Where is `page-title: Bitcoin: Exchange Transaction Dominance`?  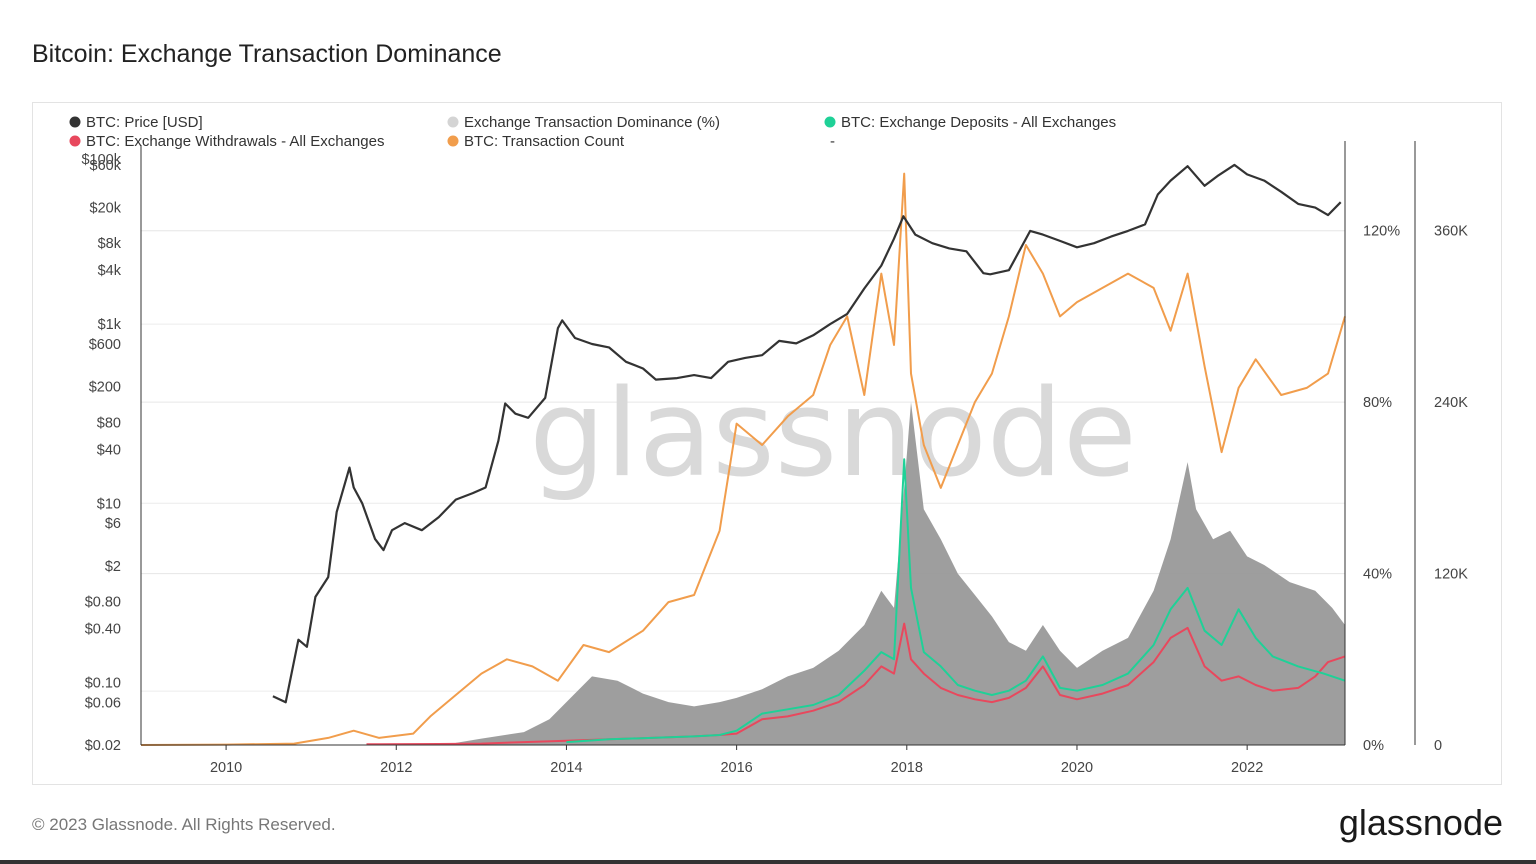
page-title: Bitcoin: Exchange Transaction Dominance is located at coordinates (267, 54).